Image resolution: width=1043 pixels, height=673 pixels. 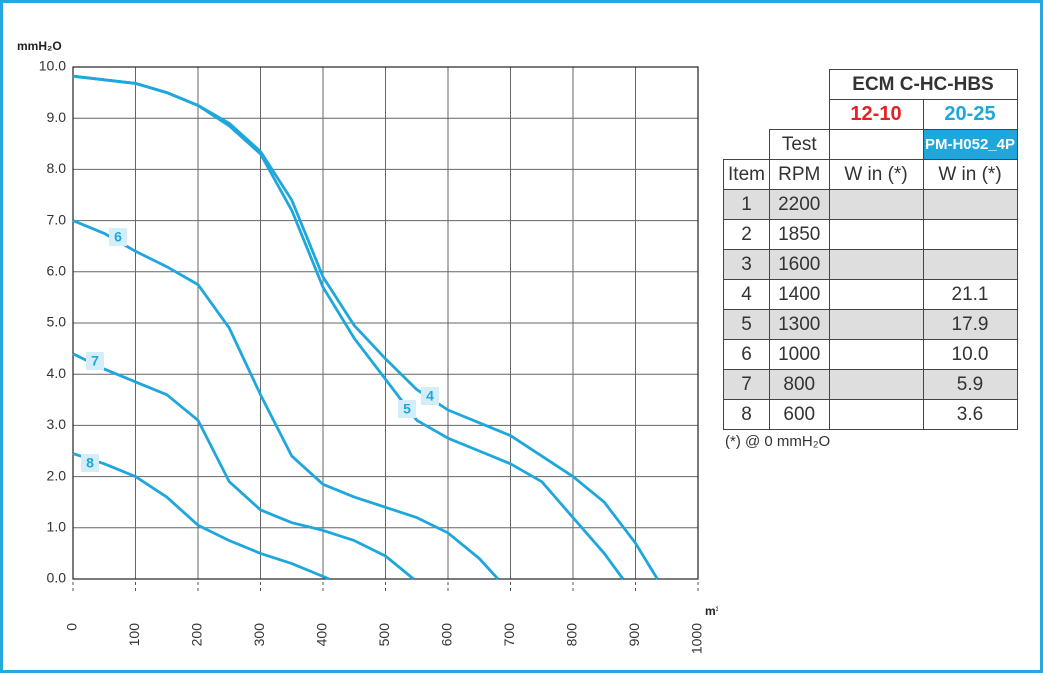 What do you see at coordinates (876, 114) in the screenshot?
I see `variant: 12-10` at bounding box center [876, 114].